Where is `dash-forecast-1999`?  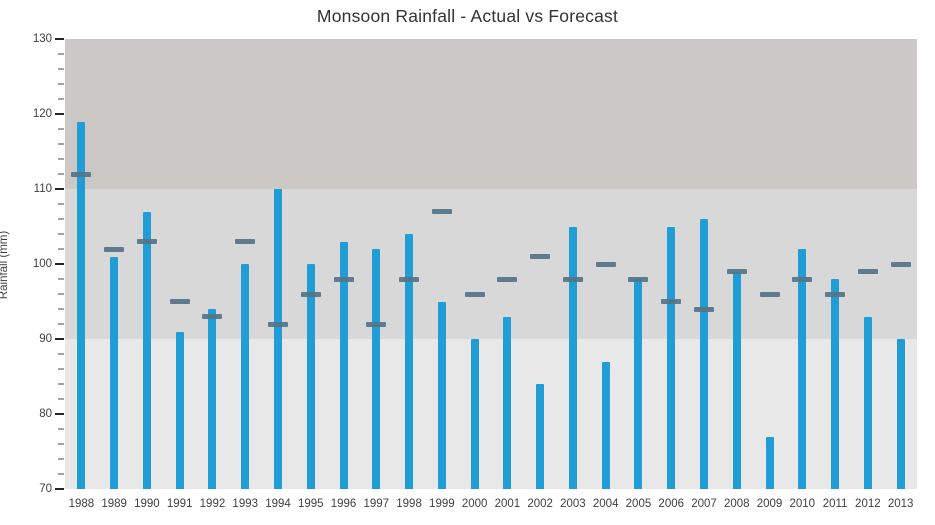
dash-forecast-1999 is located at coordinates (441, 211).